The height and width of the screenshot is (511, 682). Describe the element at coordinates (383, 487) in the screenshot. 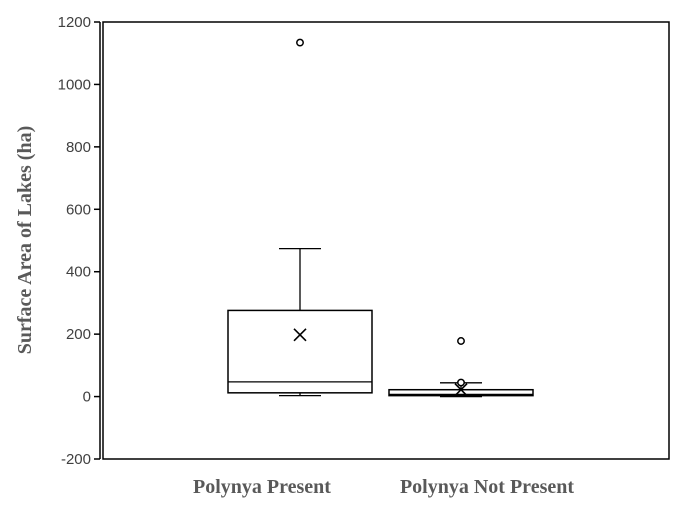

I see `category-labels: Polynya Present Polynya Not Present` at that location.